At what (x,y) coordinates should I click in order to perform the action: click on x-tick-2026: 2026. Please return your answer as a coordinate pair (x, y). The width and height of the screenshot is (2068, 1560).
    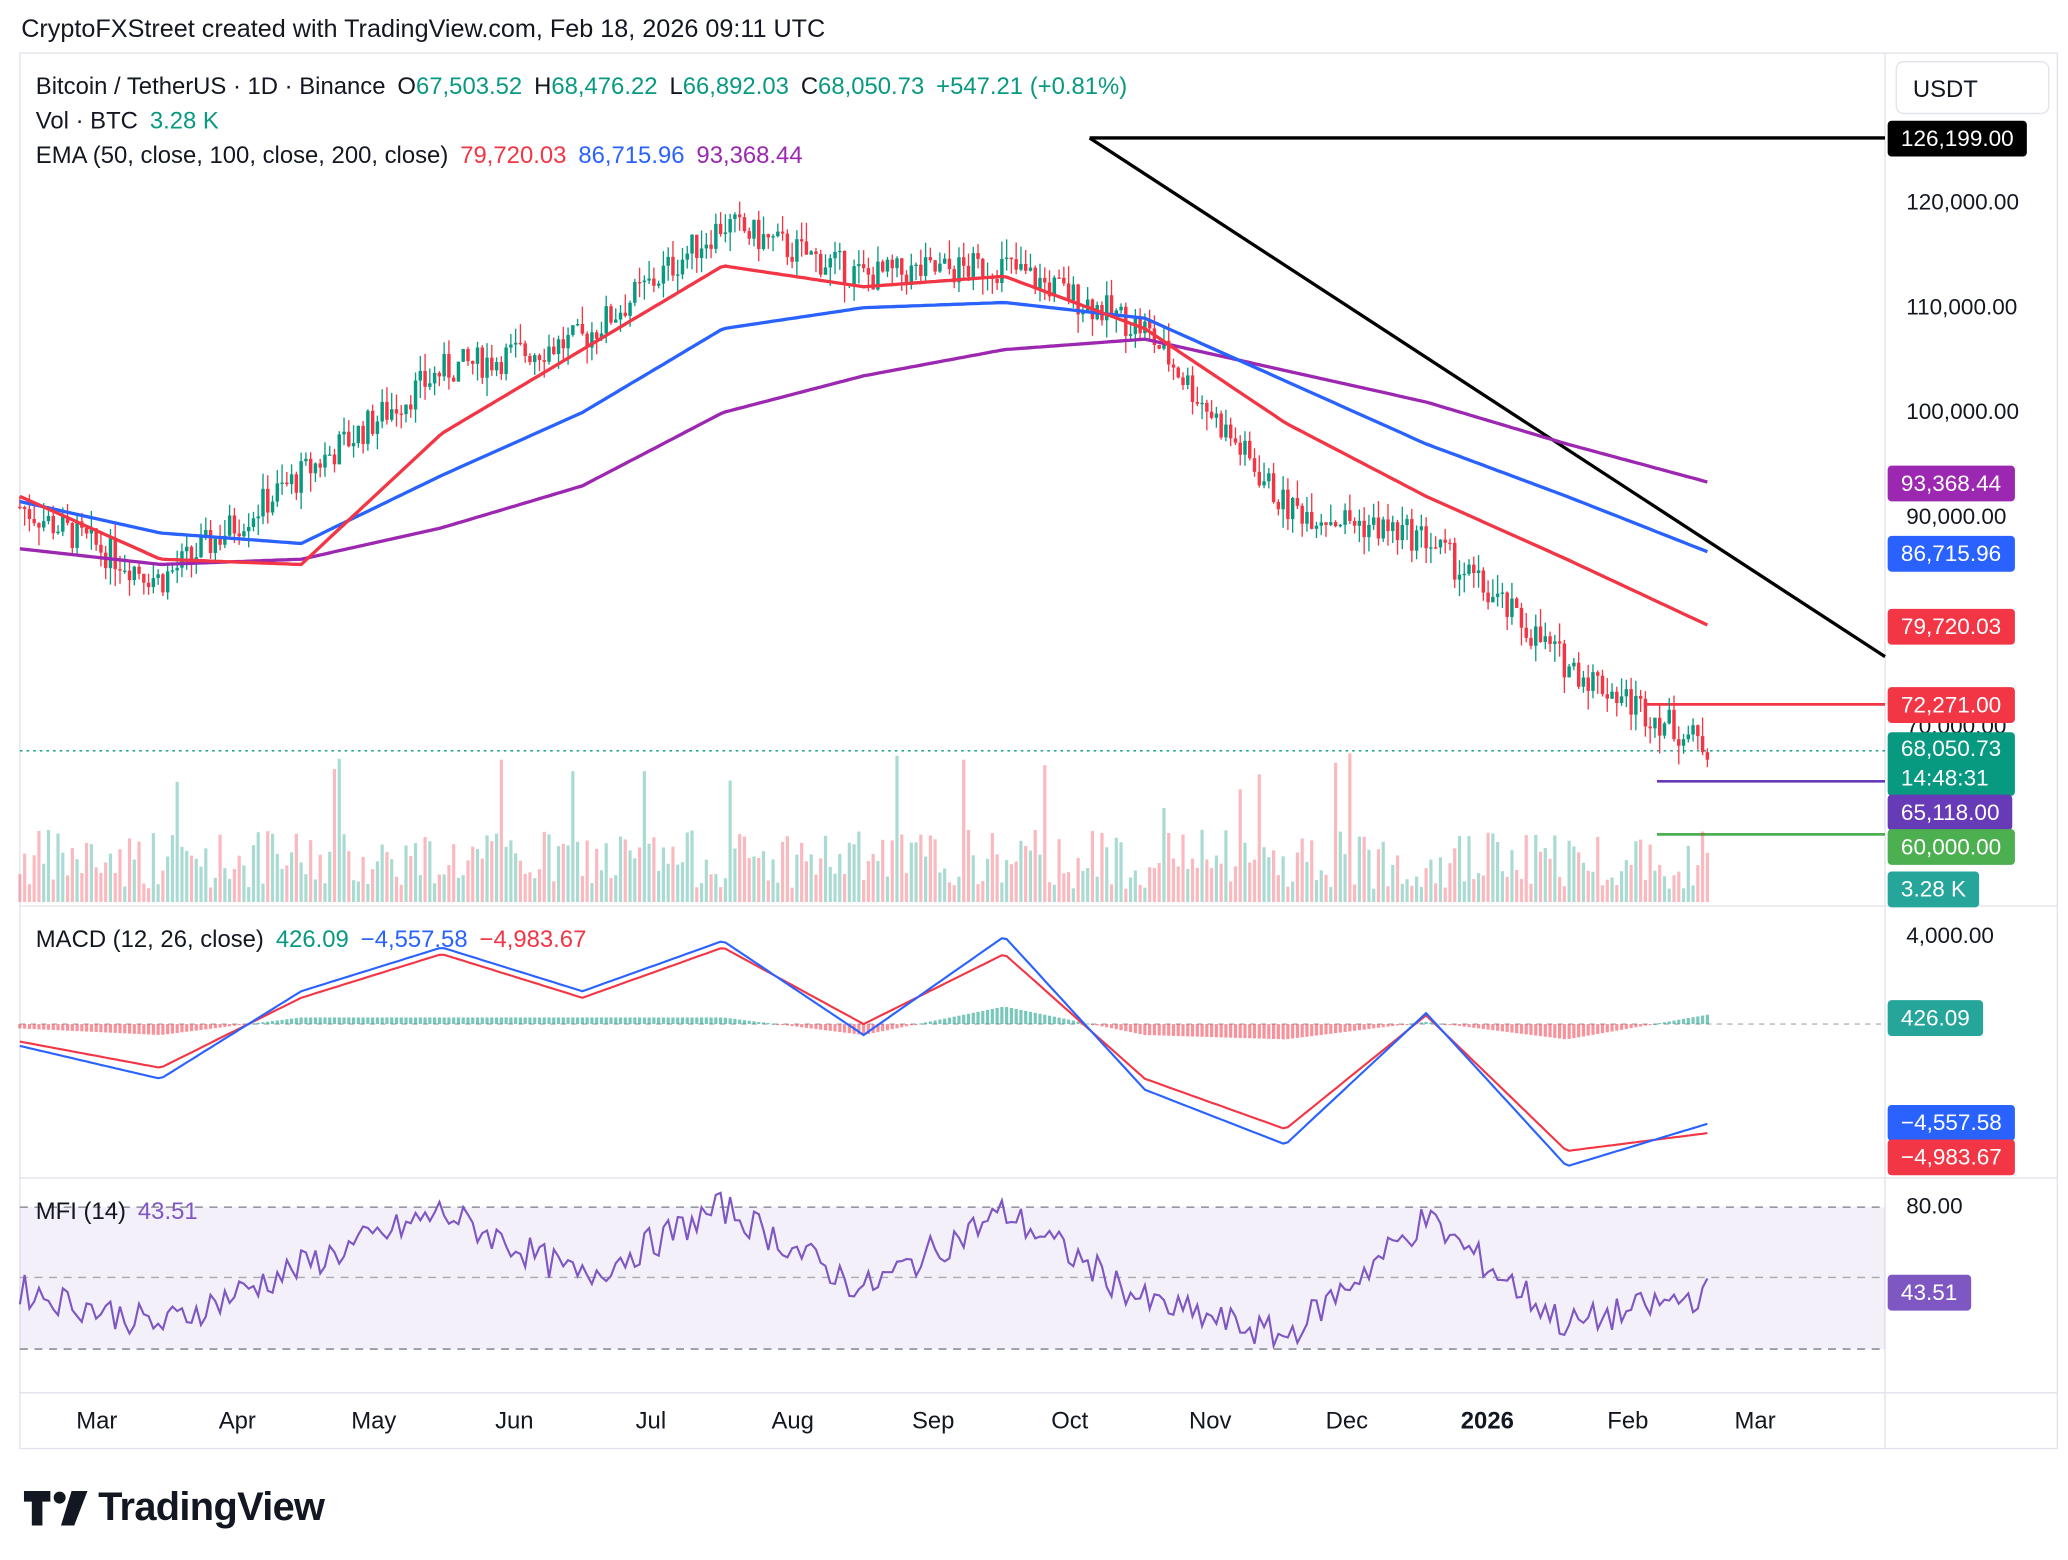
    Looking at the image, I should click on (1487, 1420).